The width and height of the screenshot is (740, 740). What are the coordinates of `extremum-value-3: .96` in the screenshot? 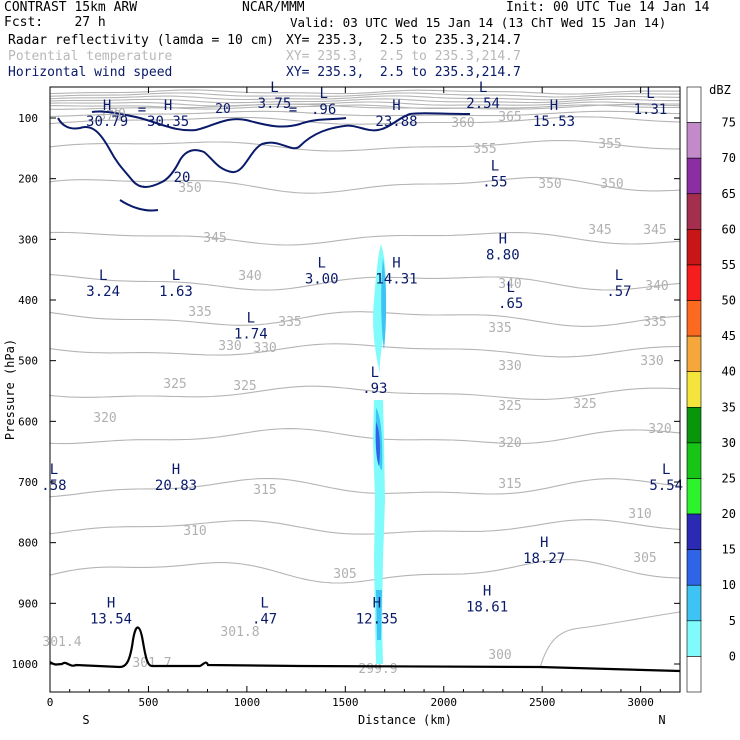 It's located at (323, 110).